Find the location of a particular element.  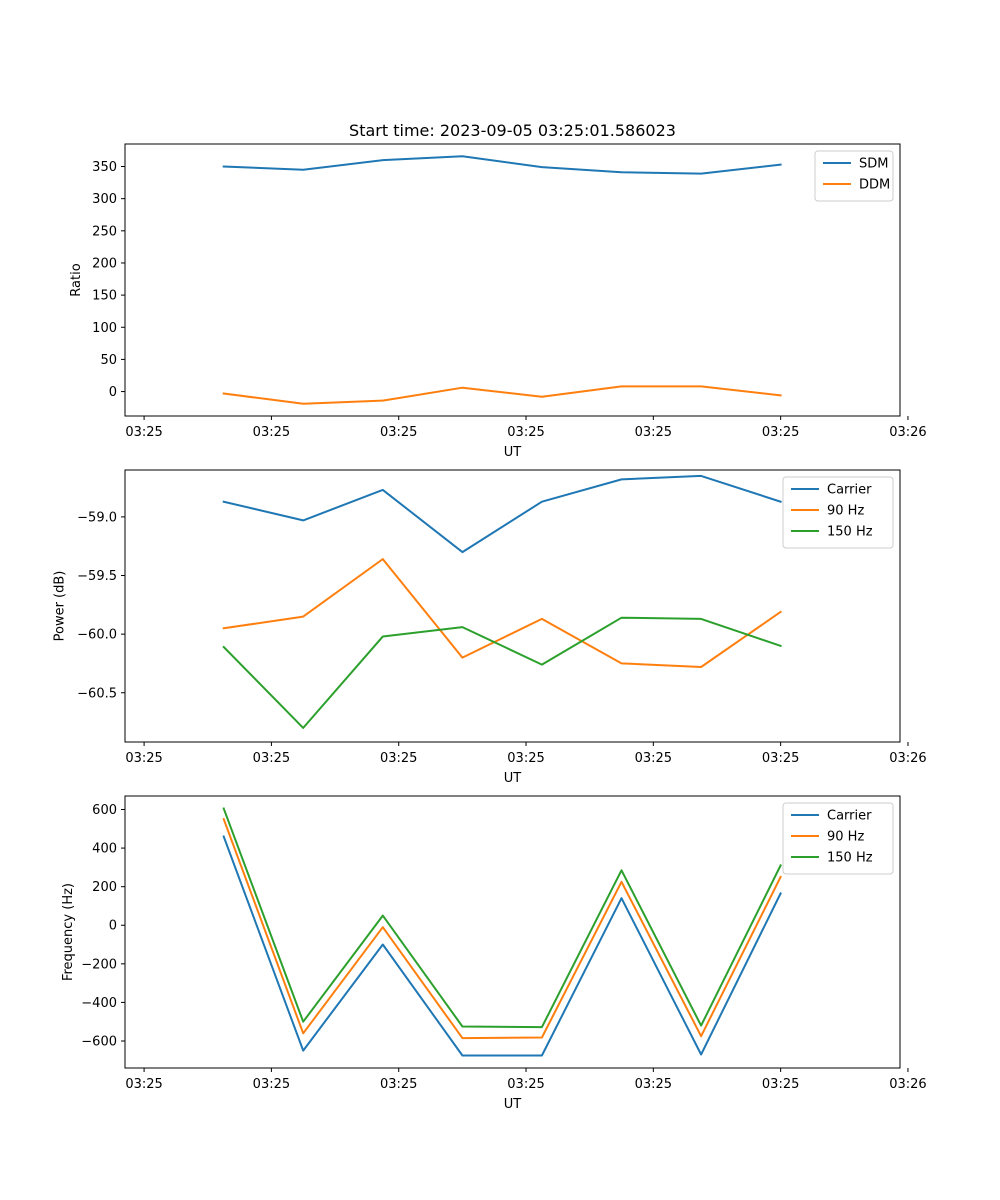

y-tick-label: −600 is located at coordinates (99, 1041).